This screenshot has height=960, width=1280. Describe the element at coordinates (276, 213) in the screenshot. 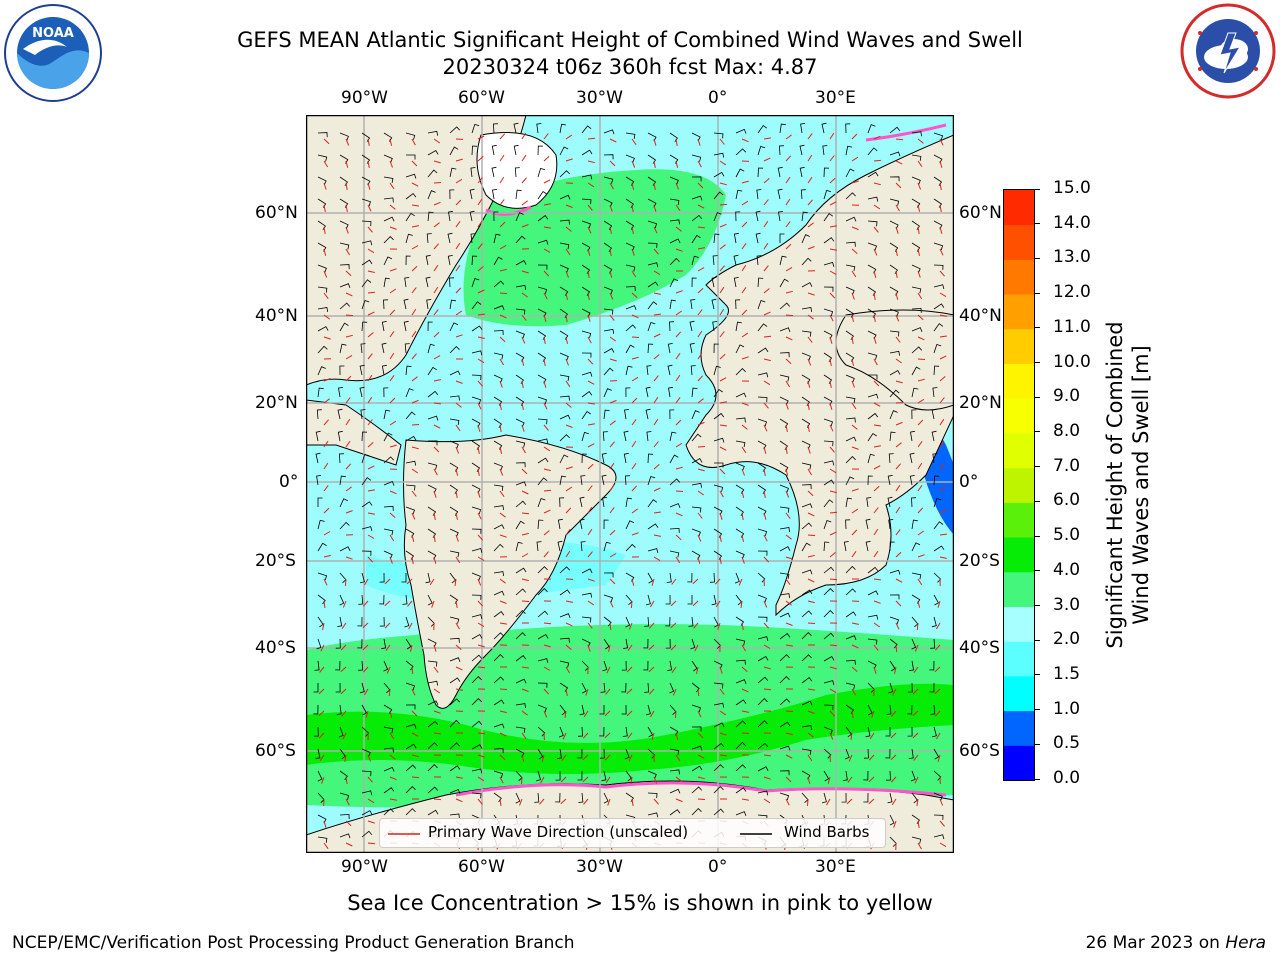

I see `lat-label-left: 60°N` at that location.